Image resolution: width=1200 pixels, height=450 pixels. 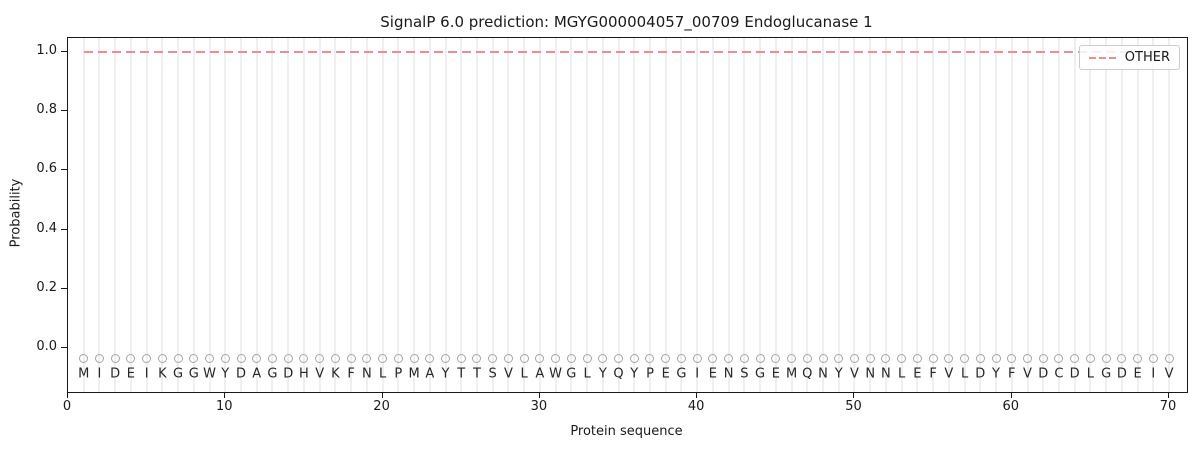 I want to click on residue-letter: Y, so click(x=445, y=374).